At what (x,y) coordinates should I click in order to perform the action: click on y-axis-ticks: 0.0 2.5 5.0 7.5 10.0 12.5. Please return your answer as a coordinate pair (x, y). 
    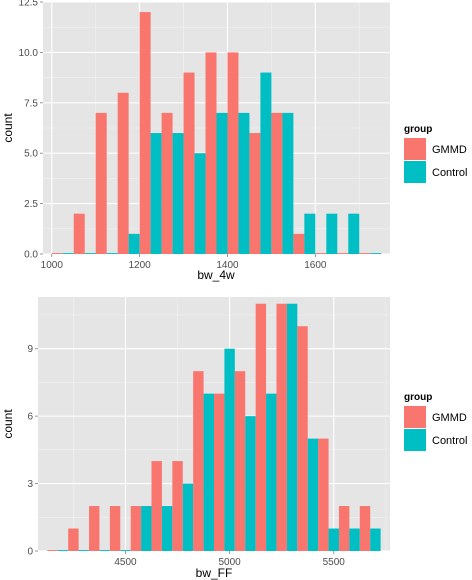
    Looking at the image, I should click on (31, 130).